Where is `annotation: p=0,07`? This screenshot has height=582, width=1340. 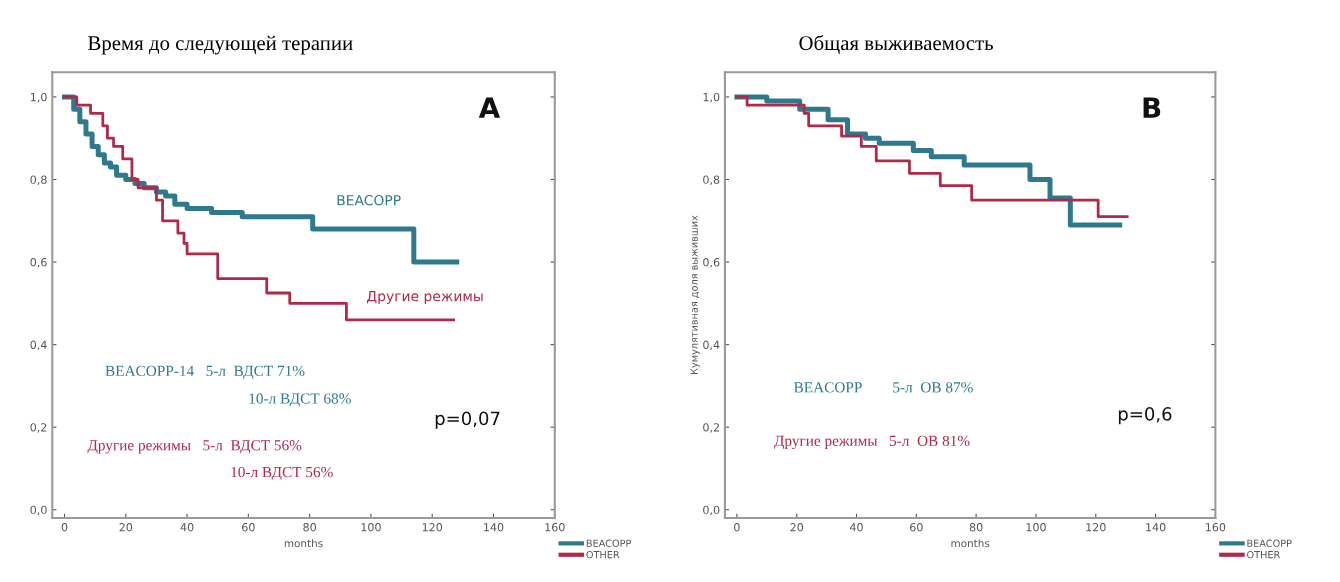
annotation: p=0,07 is located at coordinates (467, 420).